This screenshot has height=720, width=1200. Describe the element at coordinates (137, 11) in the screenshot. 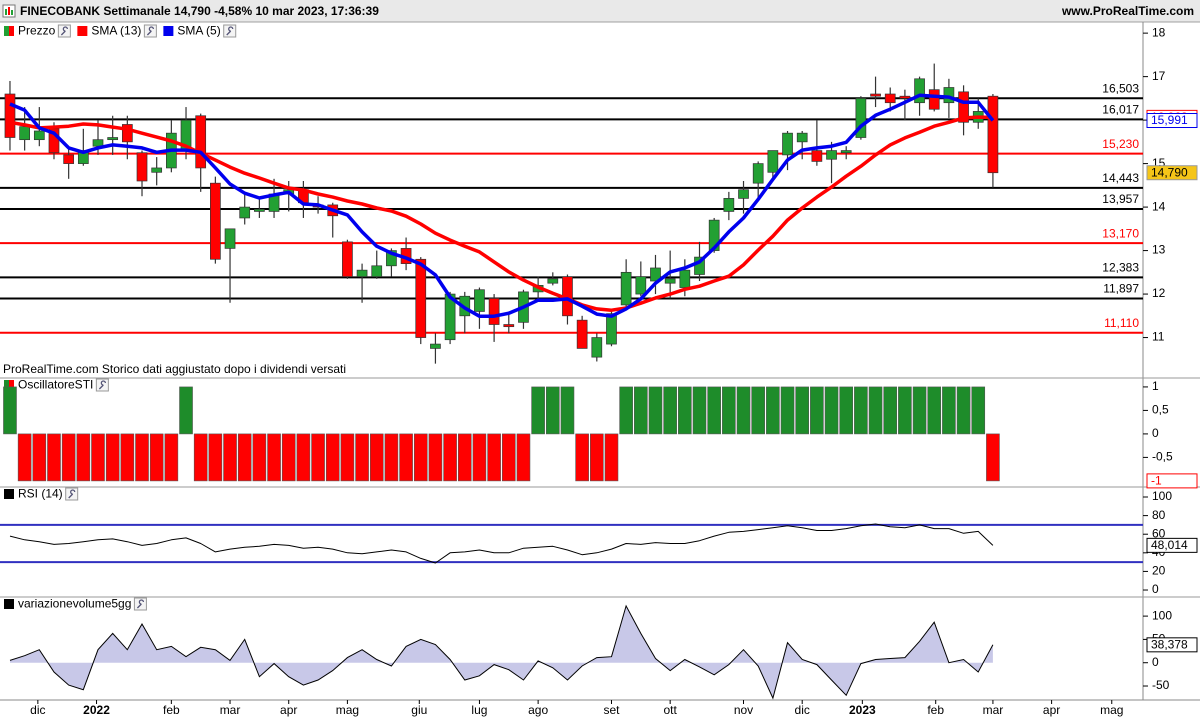

I see `period: Settimanale` at that location.